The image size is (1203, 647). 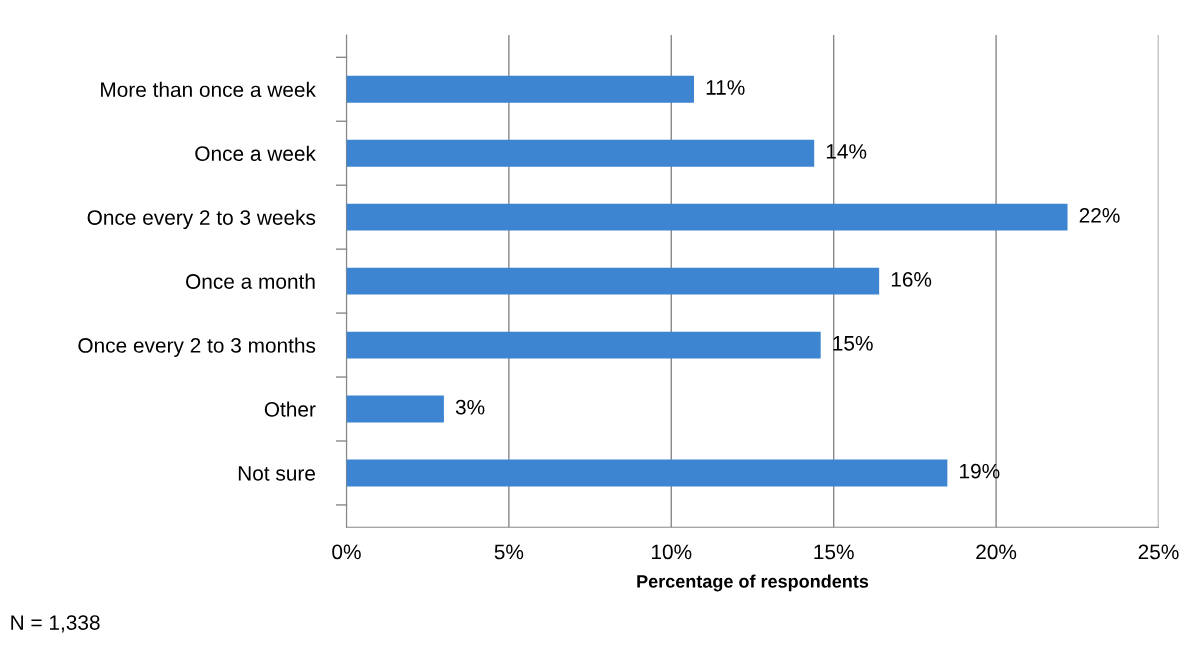 What do you see at coordinates (834, 552) in the screenshot?
I see `x-tick-label: 15%` at bounding box center [834, 552].